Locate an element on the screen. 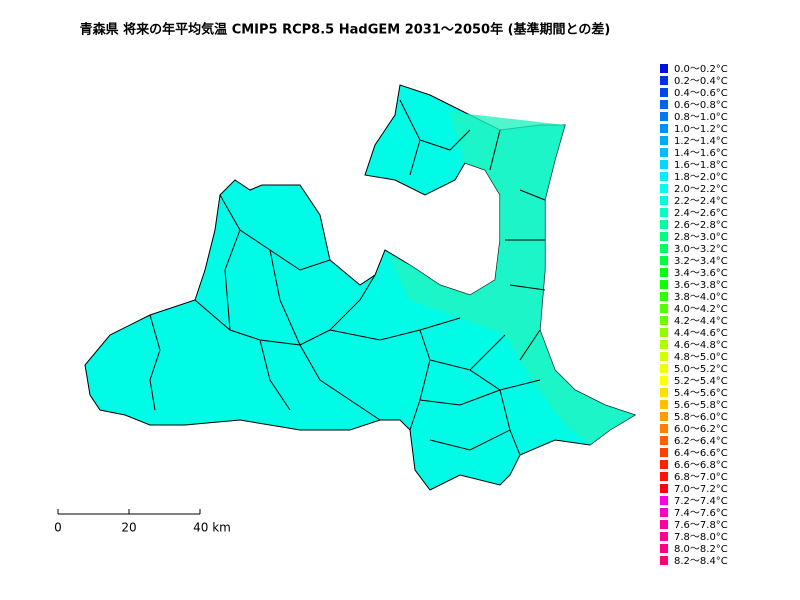  legend-label: 0.0～0.2°C is located at coordinates (701, 69).